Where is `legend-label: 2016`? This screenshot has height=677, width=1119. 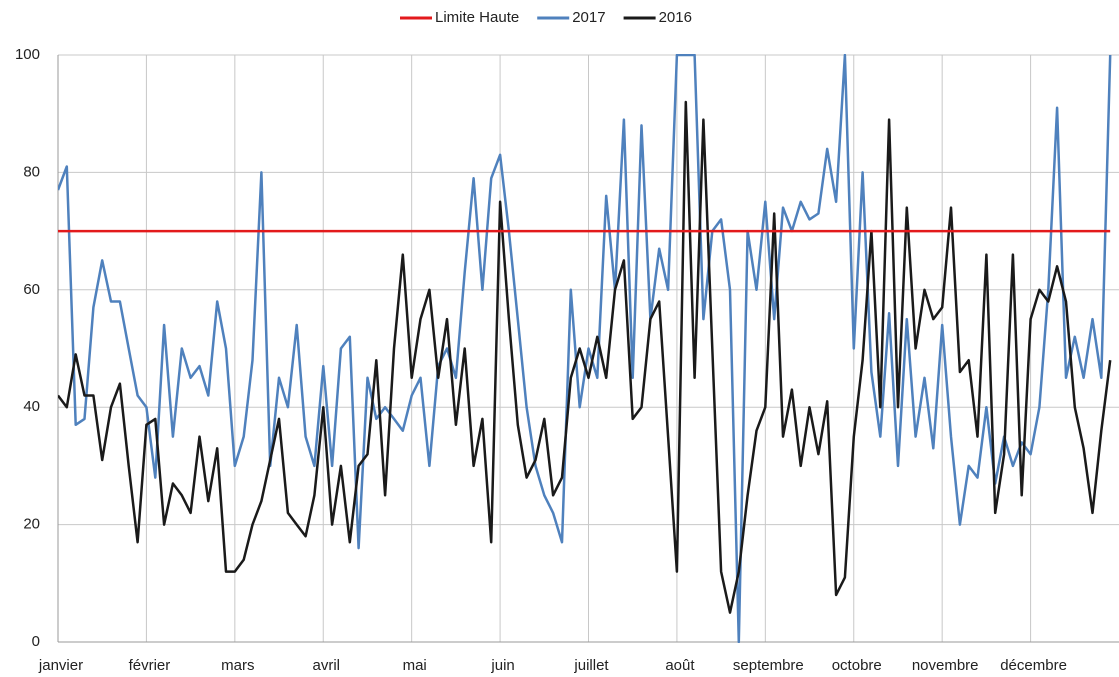
legend-label: 2016 is located at coordinates (675, 17).